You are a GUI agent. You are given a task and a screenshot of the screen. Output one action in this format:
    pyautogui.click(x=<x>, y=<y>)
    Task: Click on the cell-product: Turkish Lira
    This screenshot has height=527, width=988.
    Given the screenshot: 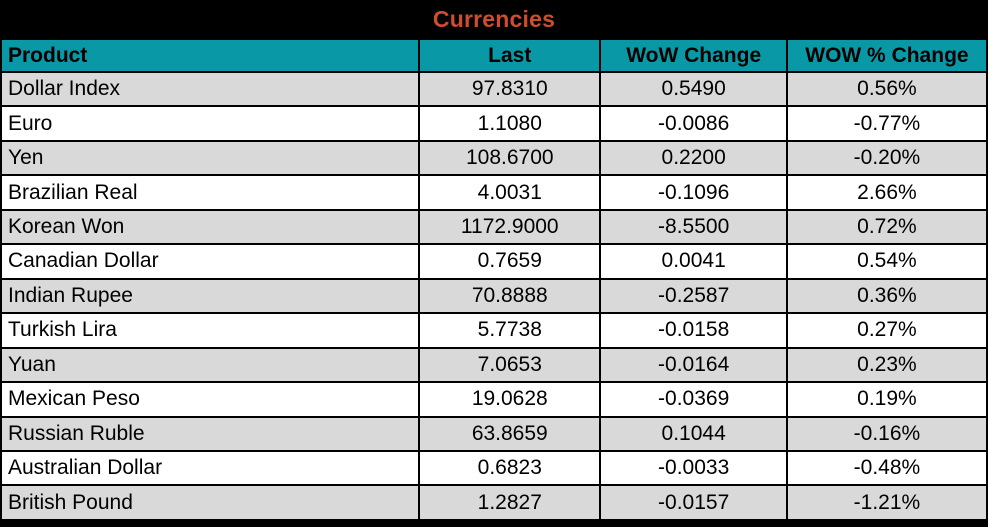 What is the action you would take?
    pyautogui.click(x=210, y=330)
    